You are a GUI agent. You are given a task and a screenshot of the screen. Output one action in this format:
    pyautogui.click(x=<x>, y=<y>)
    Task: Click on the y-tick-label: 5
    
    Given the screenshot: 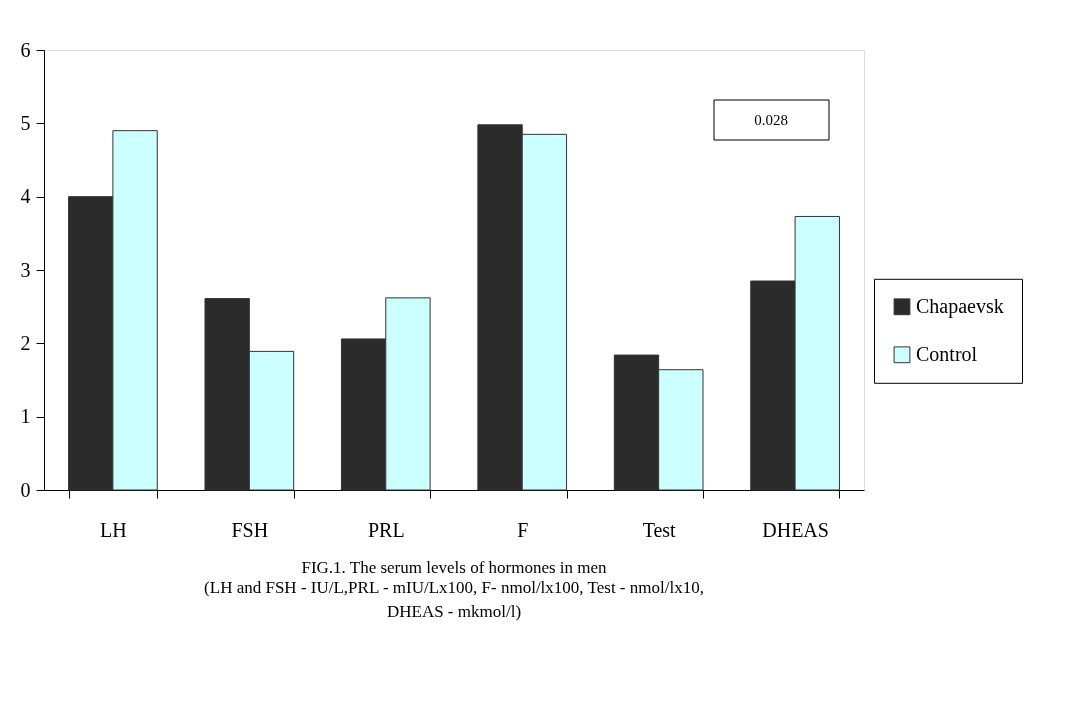 What is the action you would take?
    pyautogui.click(x=25, y=122)
    